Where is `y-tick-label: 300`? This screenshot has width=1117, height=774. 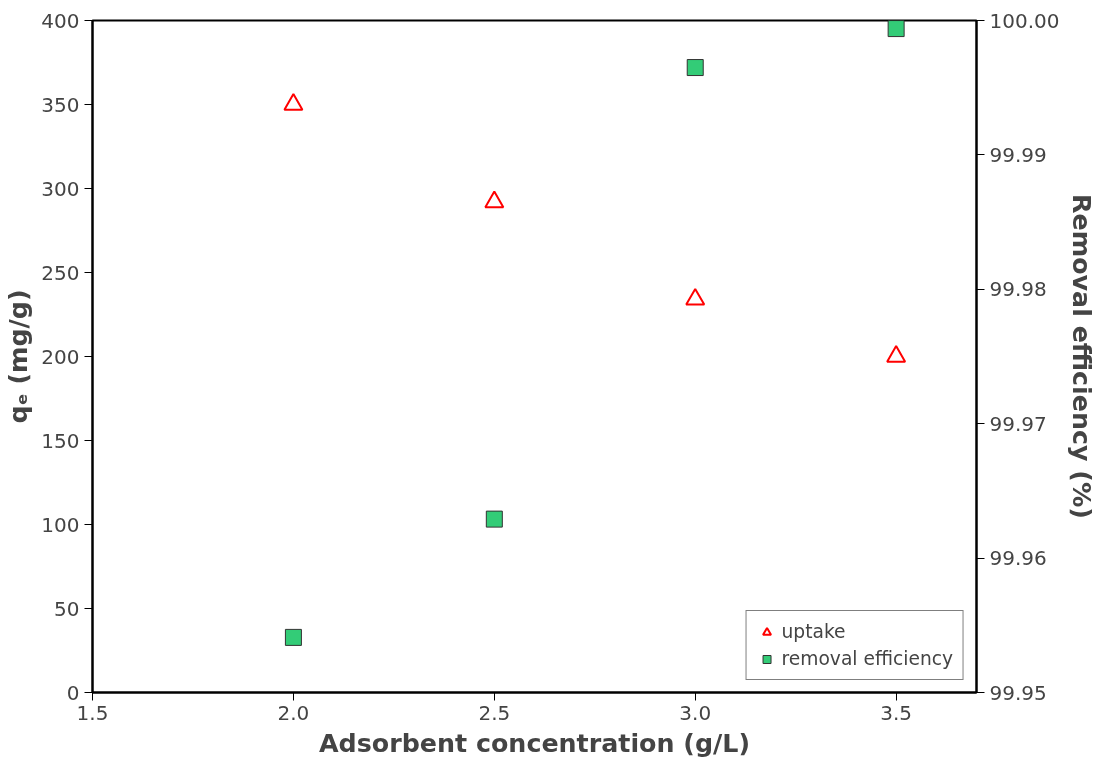
y-tick-label: 300 is located at coordinates (60, 188).